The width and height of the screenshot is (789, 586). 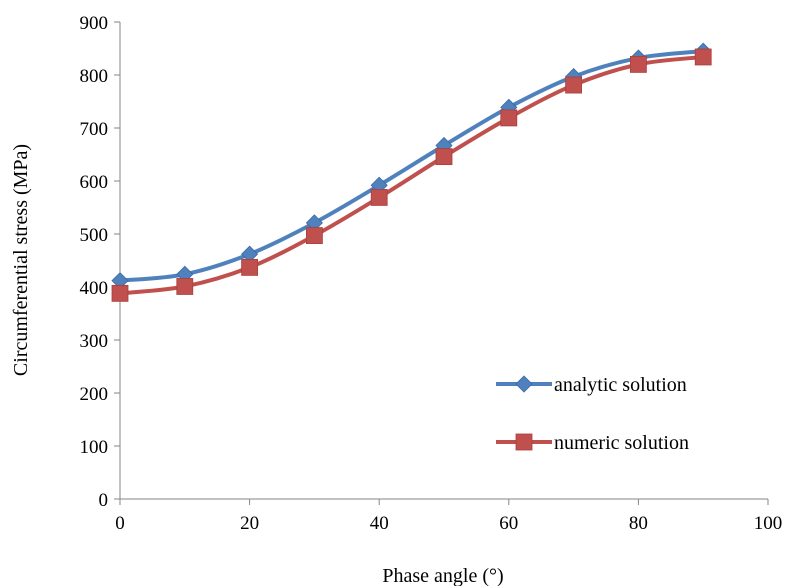 What do you see at coordinates (94, 235) in the screenshot?
I see `y-tick-label: 500` at bounding box center [94, 235].